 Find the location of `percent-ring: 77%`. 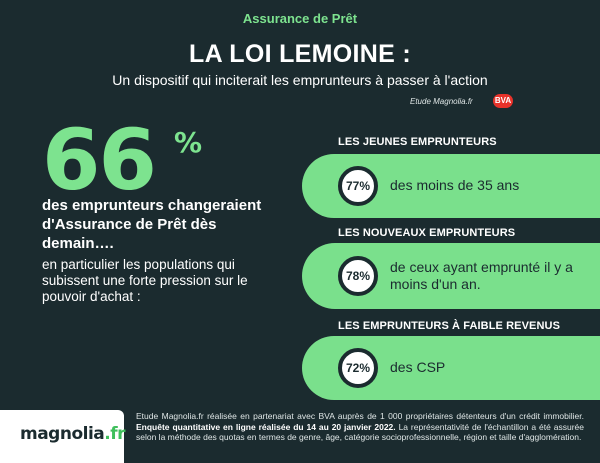

percent-ring: 77% is located at coordinates (358, 186).